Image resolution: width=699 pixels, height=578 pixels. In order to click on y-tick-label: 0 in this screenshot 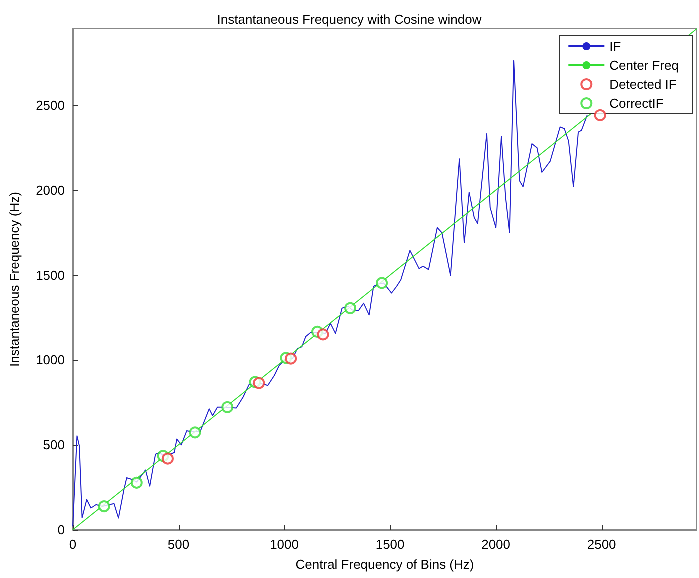, I will do `click(61, 530)`.